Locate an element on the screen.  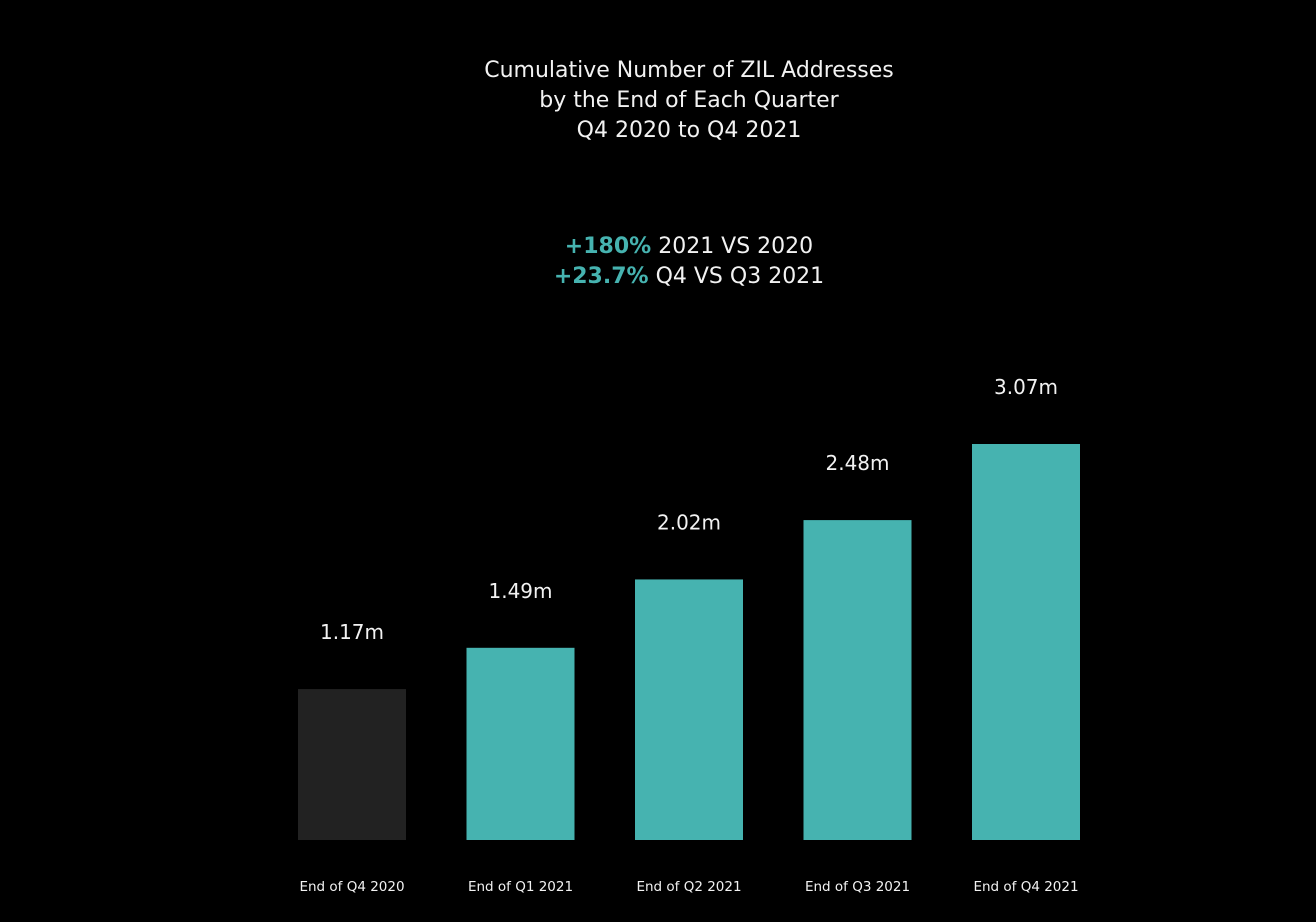
data-label: 1.17m is located at coordinates (352, 632).